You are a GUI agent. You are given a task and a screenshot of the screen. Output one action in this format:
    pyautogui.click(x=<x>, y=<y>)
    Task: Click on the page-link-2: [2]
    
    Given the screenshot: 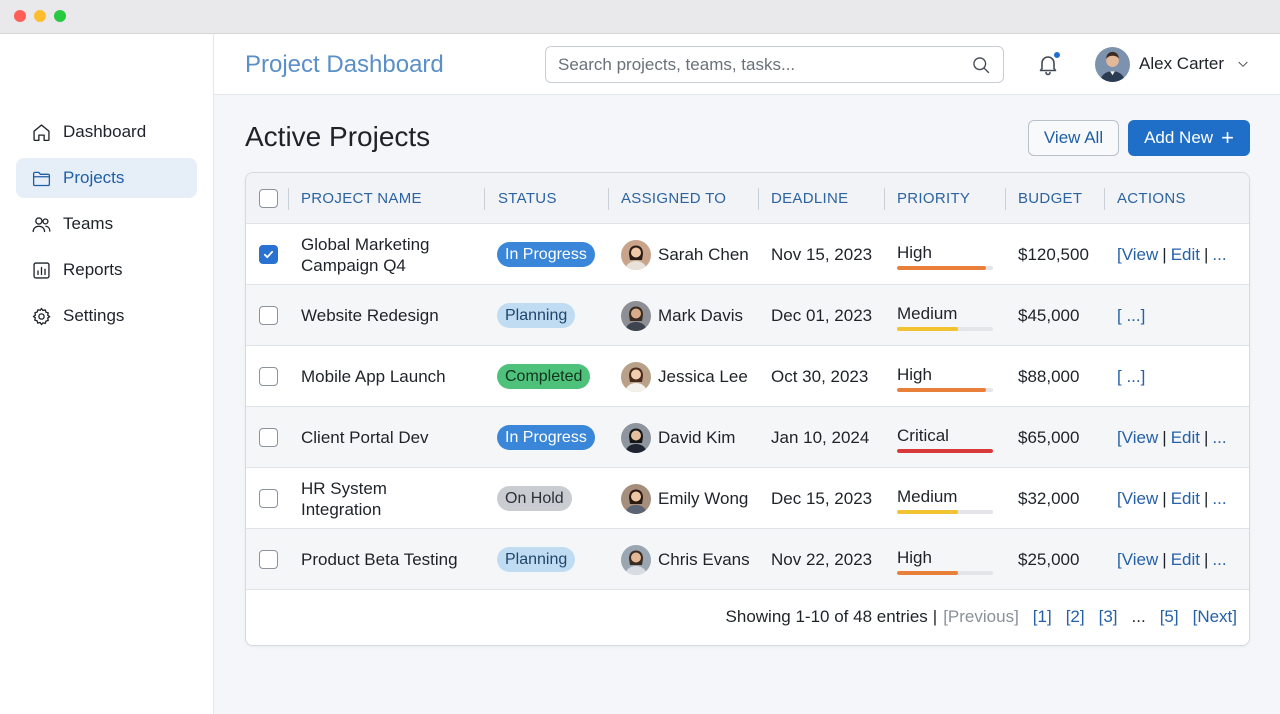 What is the action you would take?
    pyautogui.click(x=1075, y=616)
    